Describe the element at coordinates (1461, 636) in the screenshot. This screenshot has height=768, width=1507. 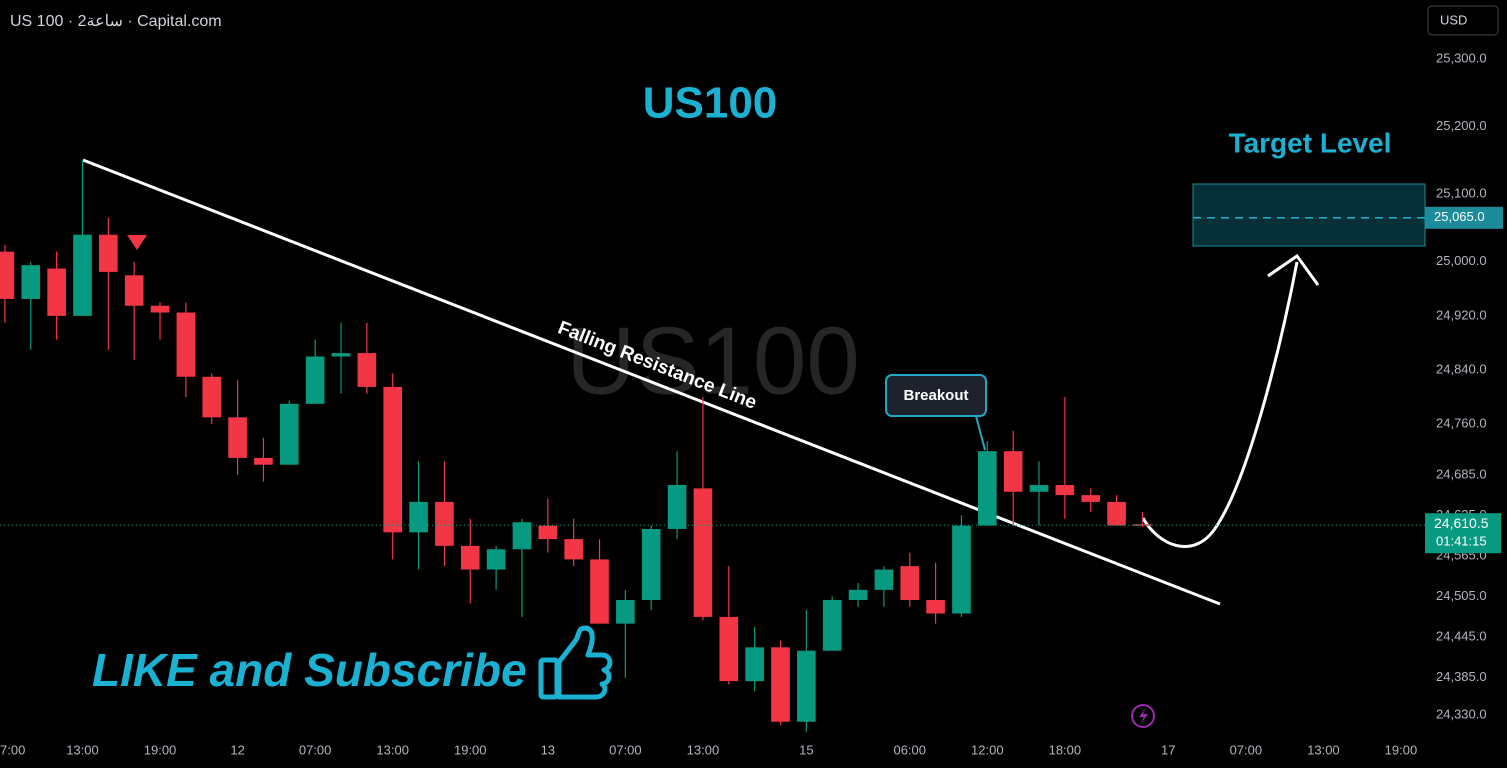
I see `y-tick-label: 24,445.0` at that location.